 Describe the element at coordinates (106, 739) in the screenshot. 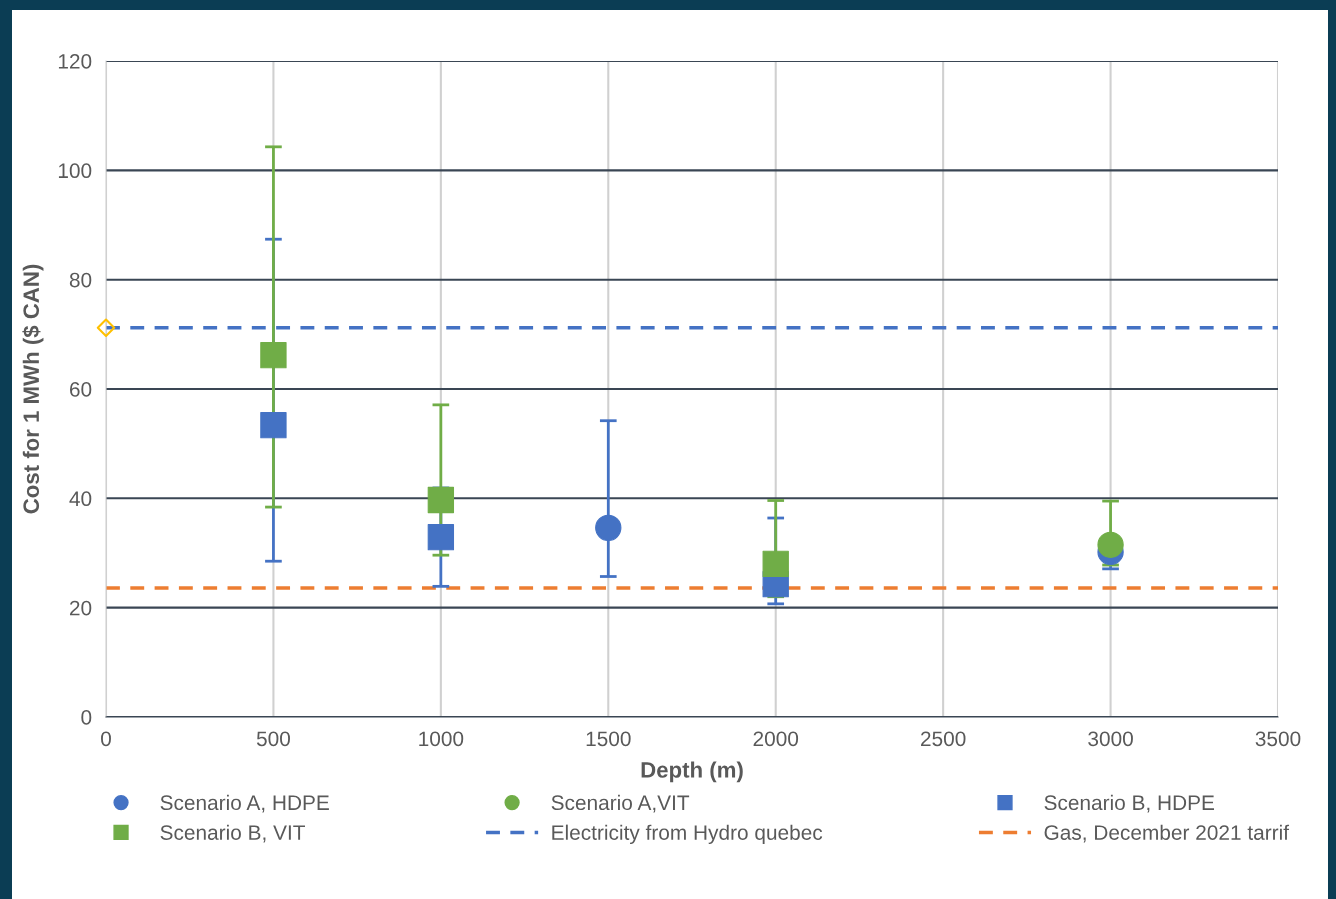

I see `x-tick-label: 0` at that location.